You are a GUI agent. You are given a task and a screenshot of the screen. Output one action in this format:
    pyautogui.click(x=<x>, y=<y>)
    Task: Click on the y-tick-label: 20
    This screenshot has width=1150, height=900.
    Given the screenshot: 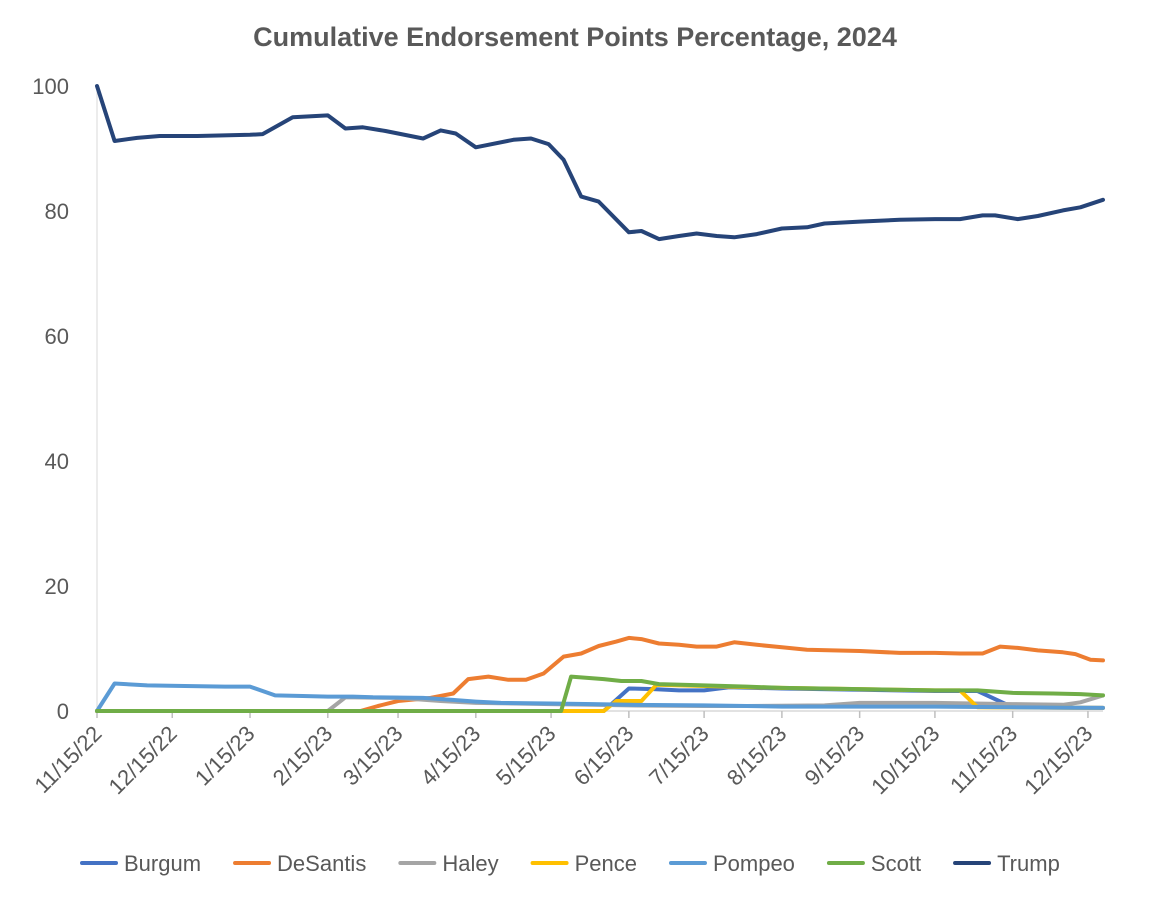 What is the action you would take?
    pyautogui.click(x=57, y=586)
    